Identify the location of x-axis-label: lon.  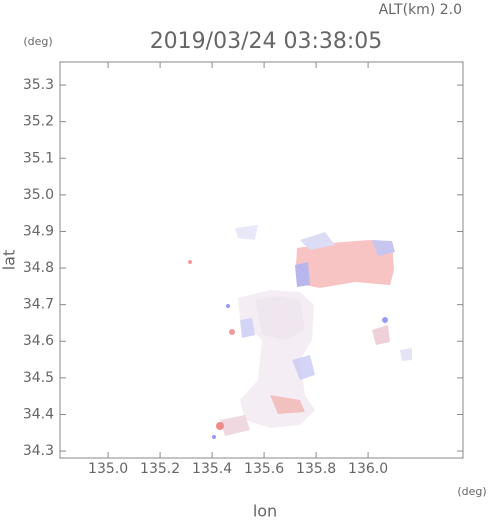
(265, 511).